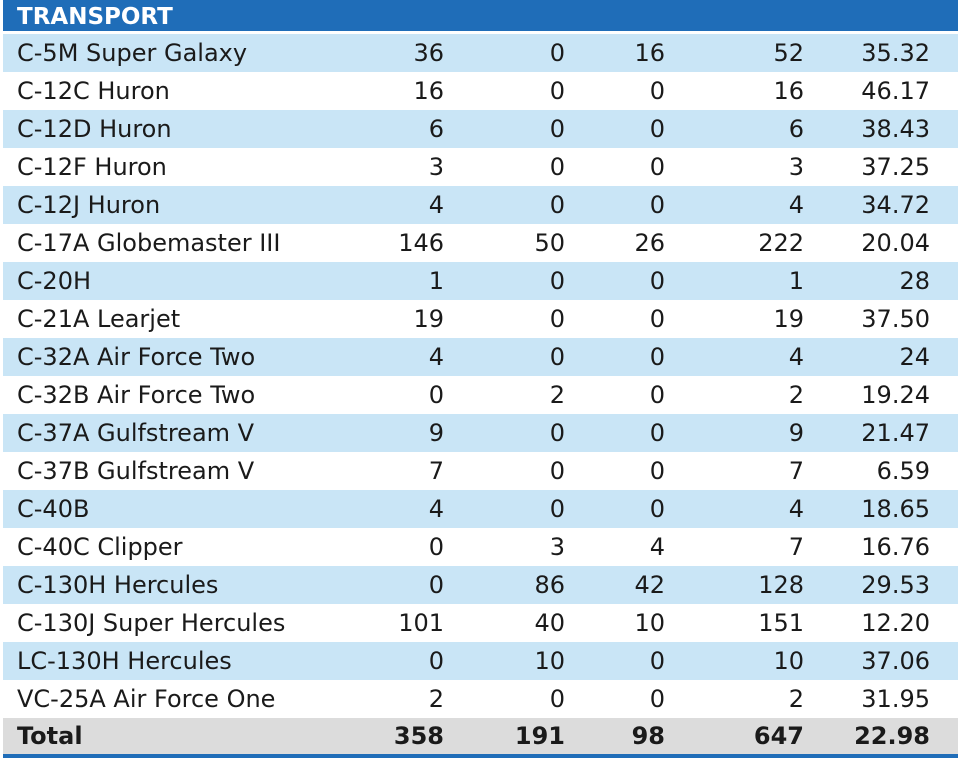  Describe the element at coordinates (93, 91) in the screenshot. I see `aircraft-name: C-12C Huron` at that location.